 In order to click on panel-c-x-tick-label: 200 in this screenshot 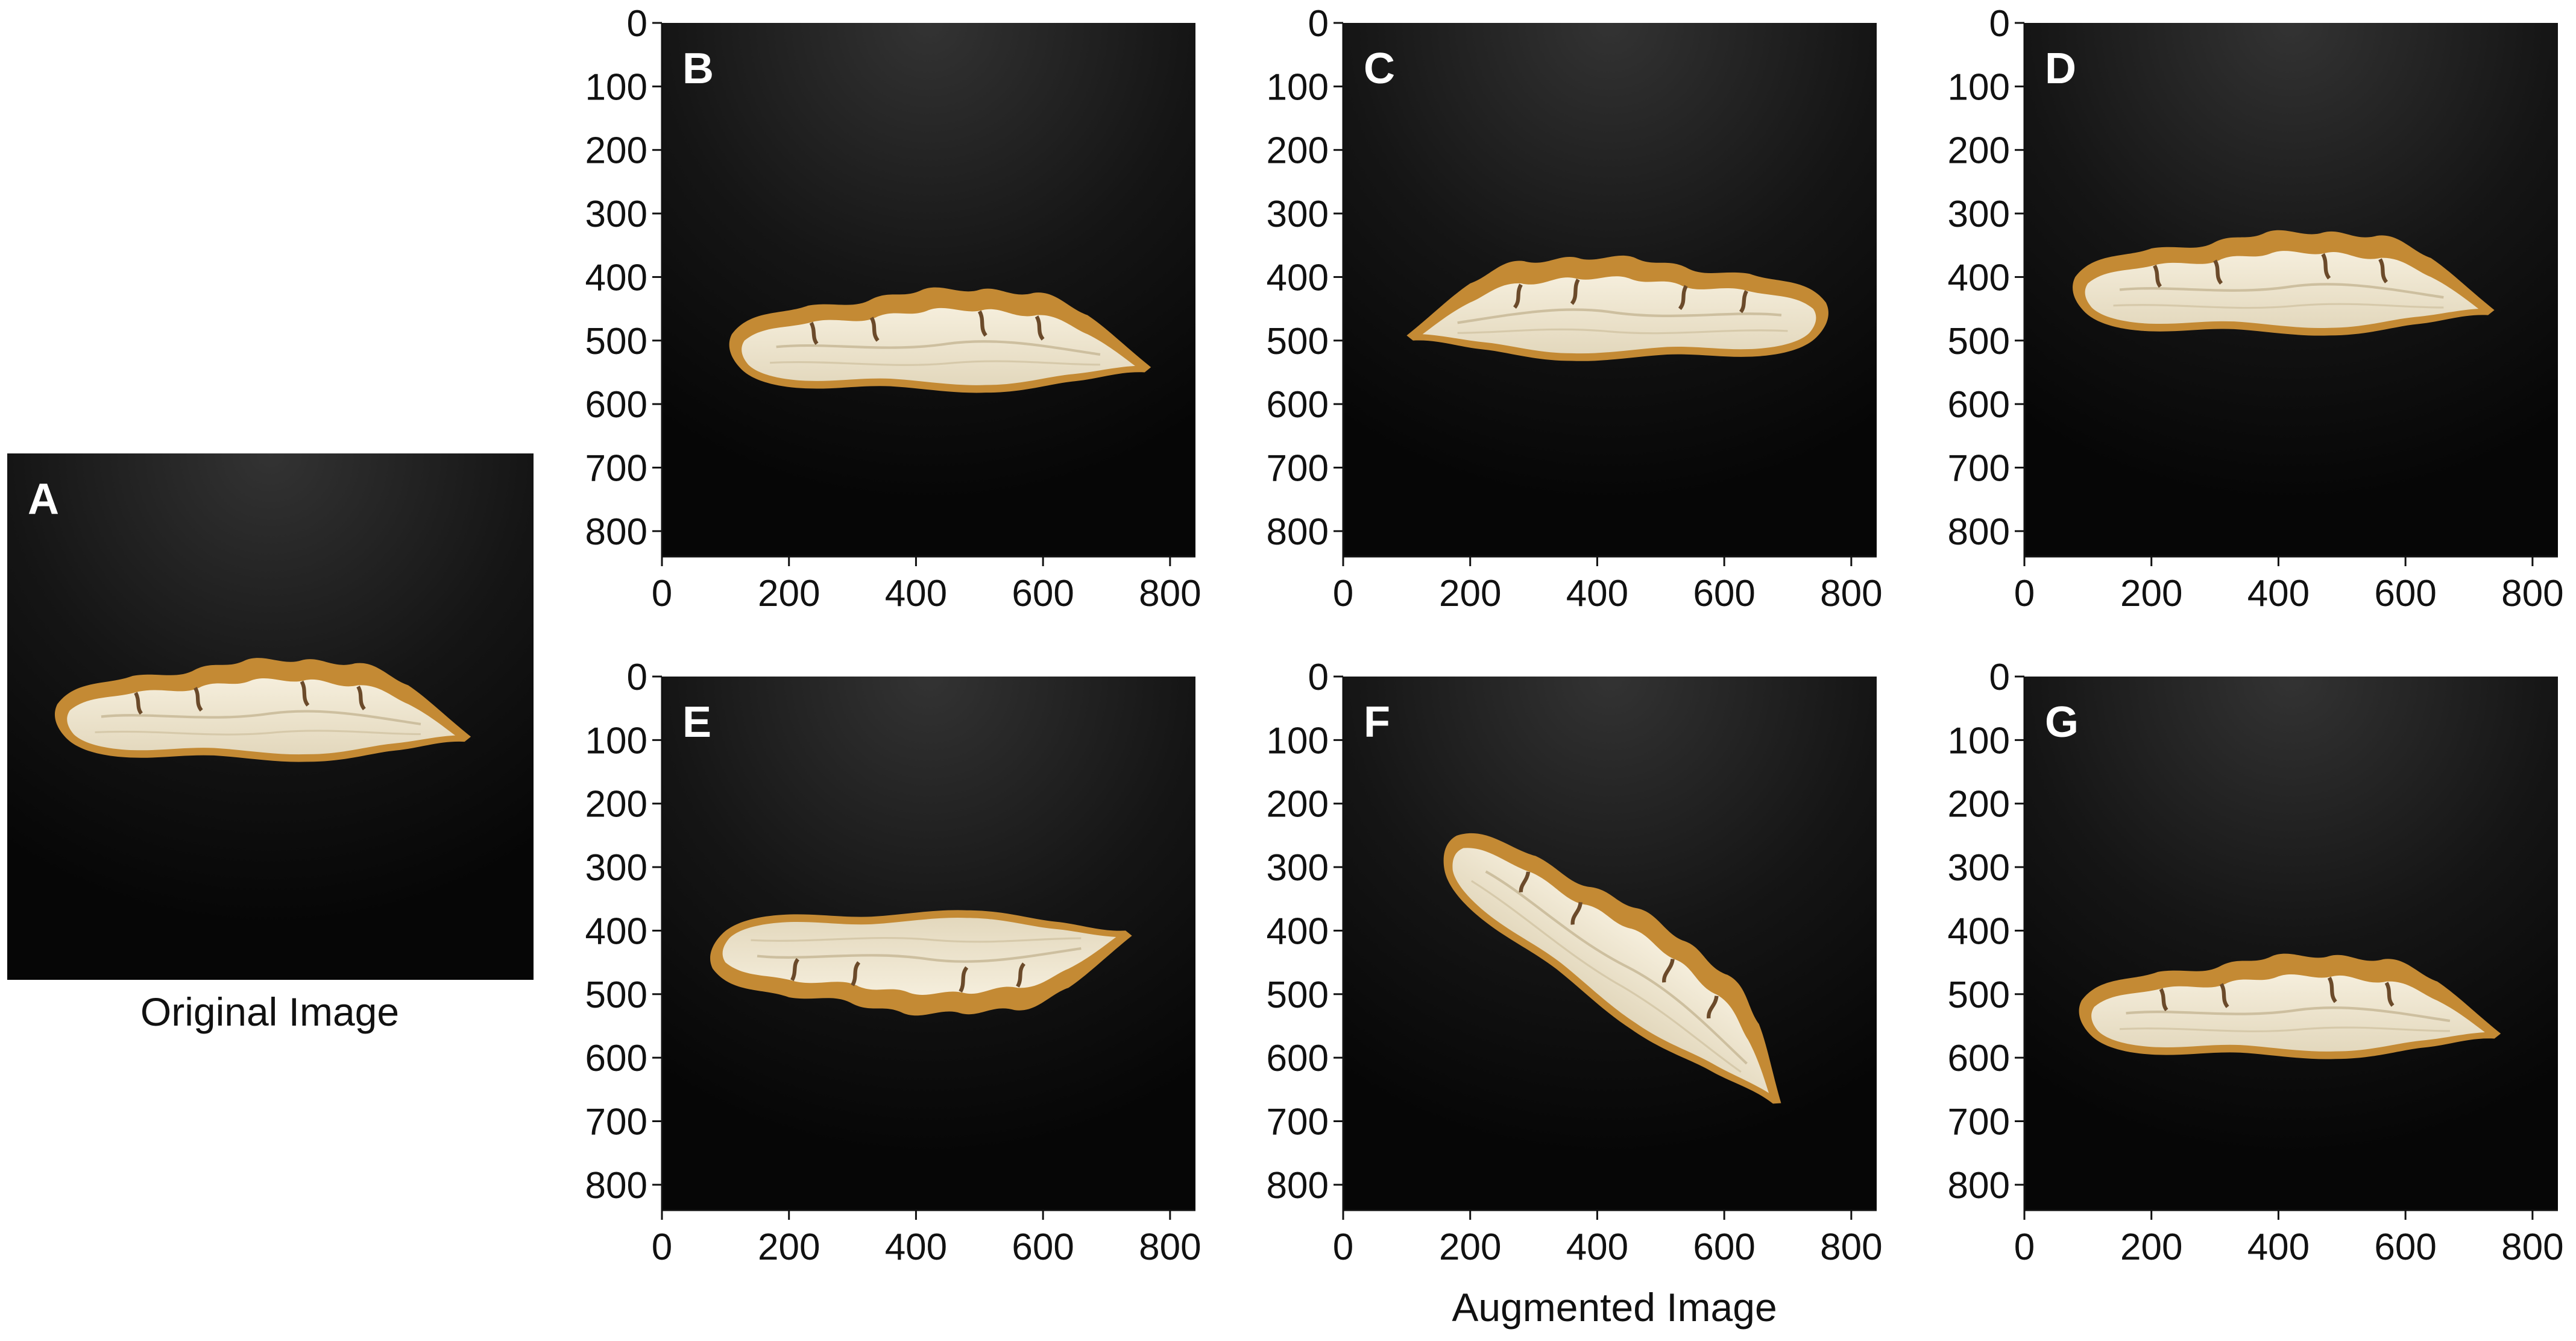, I will do `click(1470, 593)`.